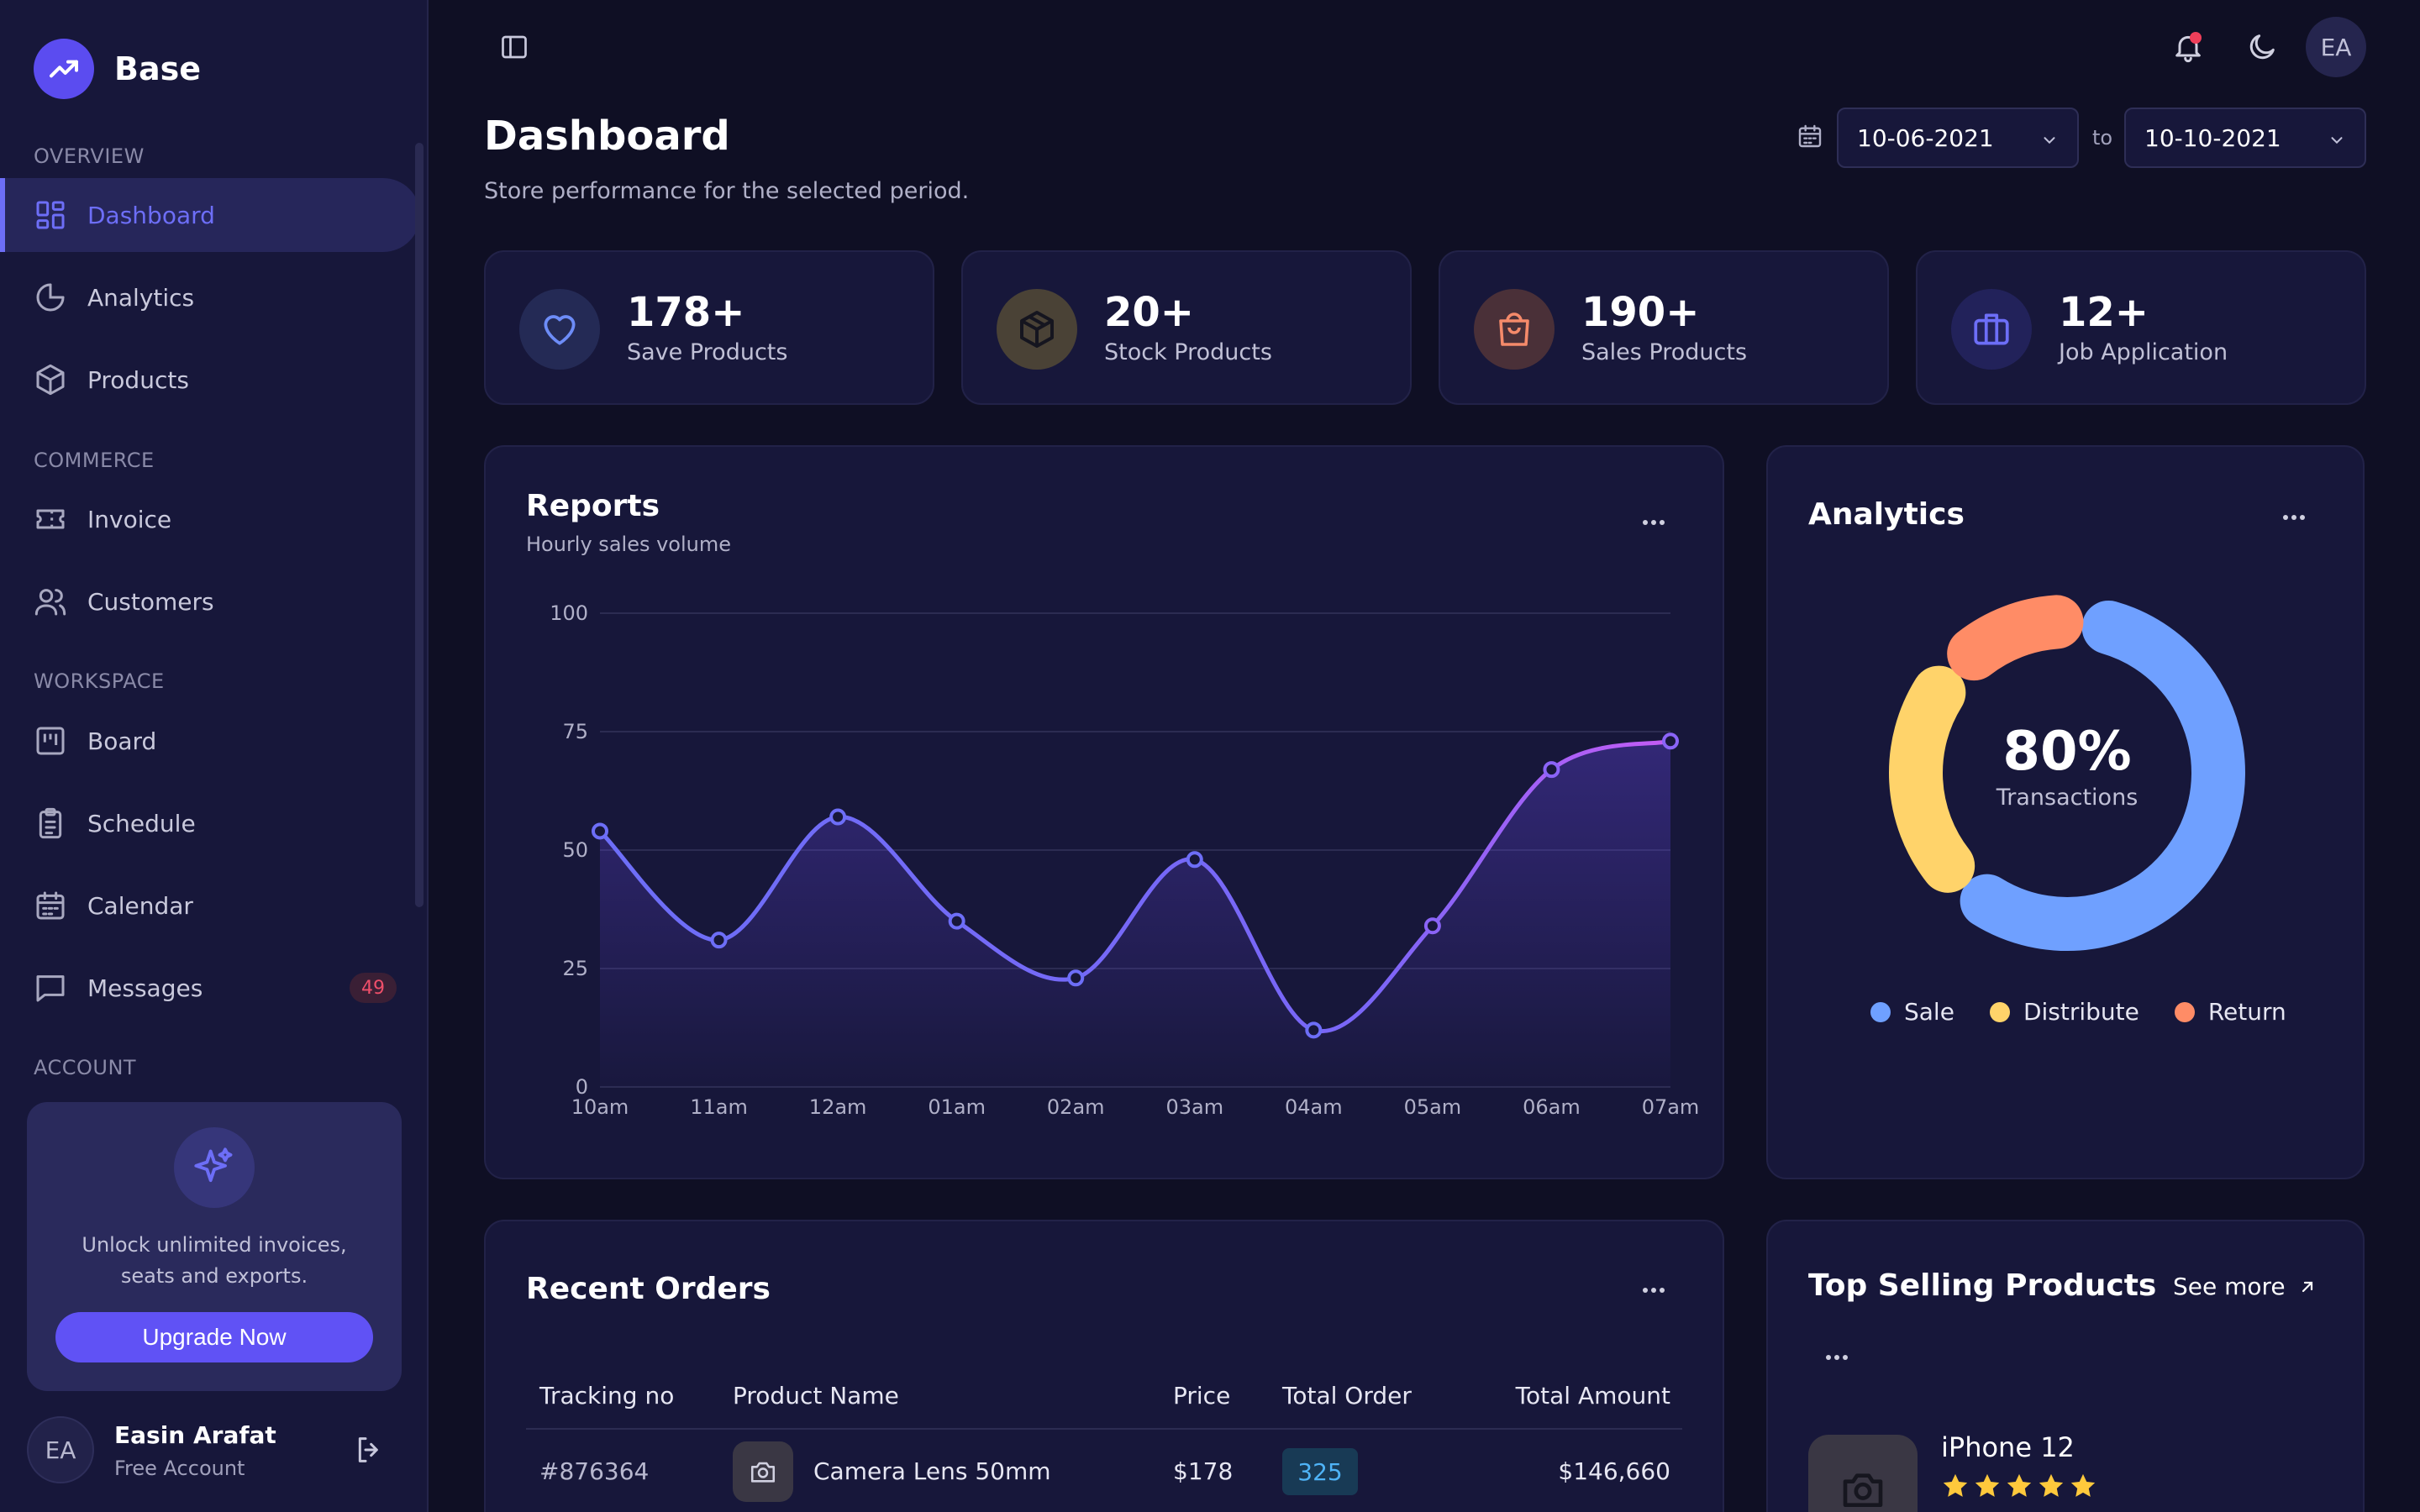  Describe the element at coordinates (1592, 1396) in the screenshot. I see `column-header-total-amount: Total Amount` at that location.